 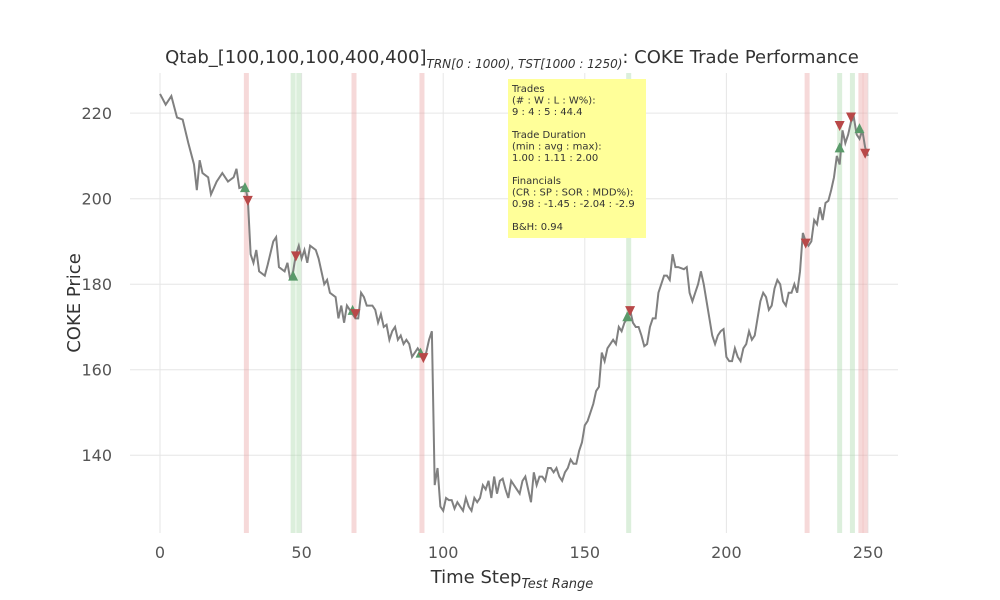 What do you see at coordinates (557, 147) in the screenshot?
I see `annotation-text: (min : avg : max):` at bounding box center [557, 147].